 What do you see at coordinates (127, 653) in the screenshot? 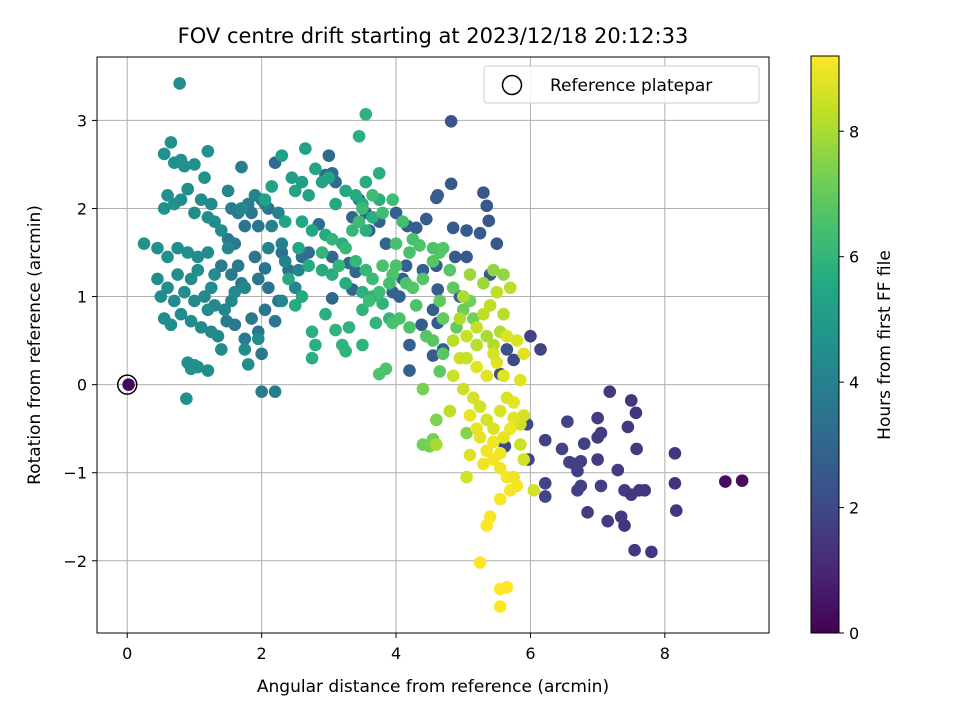
I see `x-tick-label: 0` at bounding box center [127, 653].